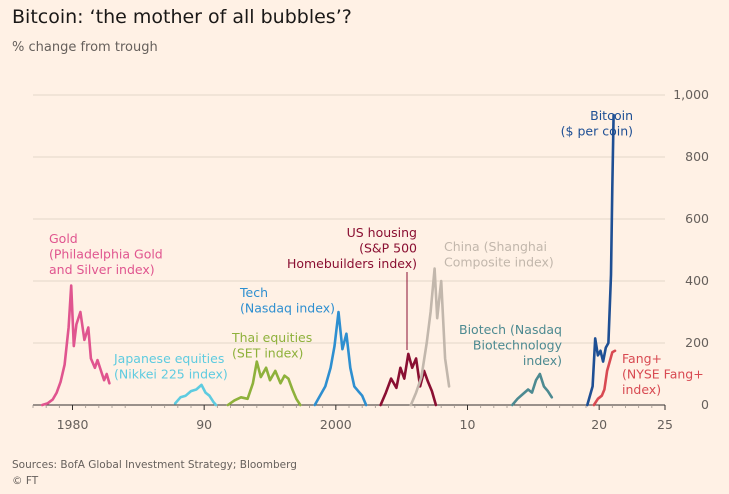 The image size is (729, 494). I want to click on x-tick-label: 1980, so click(73, 424).